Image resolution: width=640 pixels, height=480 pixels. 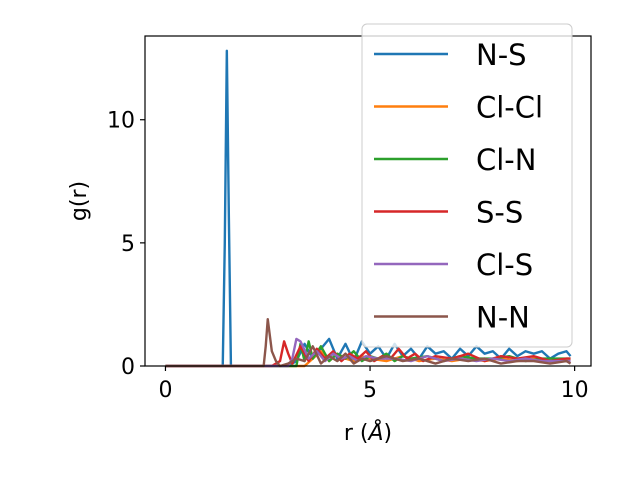 I want to click on series-line-n-n, so click(x=368, y=343).